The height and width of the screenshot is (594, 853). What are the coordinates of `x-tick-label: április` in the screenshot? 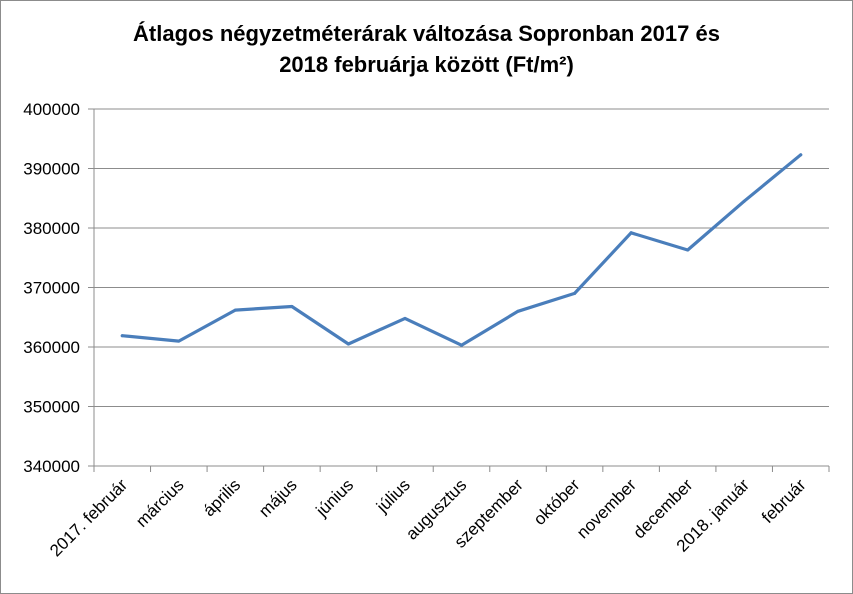 It's located at (221, 497).